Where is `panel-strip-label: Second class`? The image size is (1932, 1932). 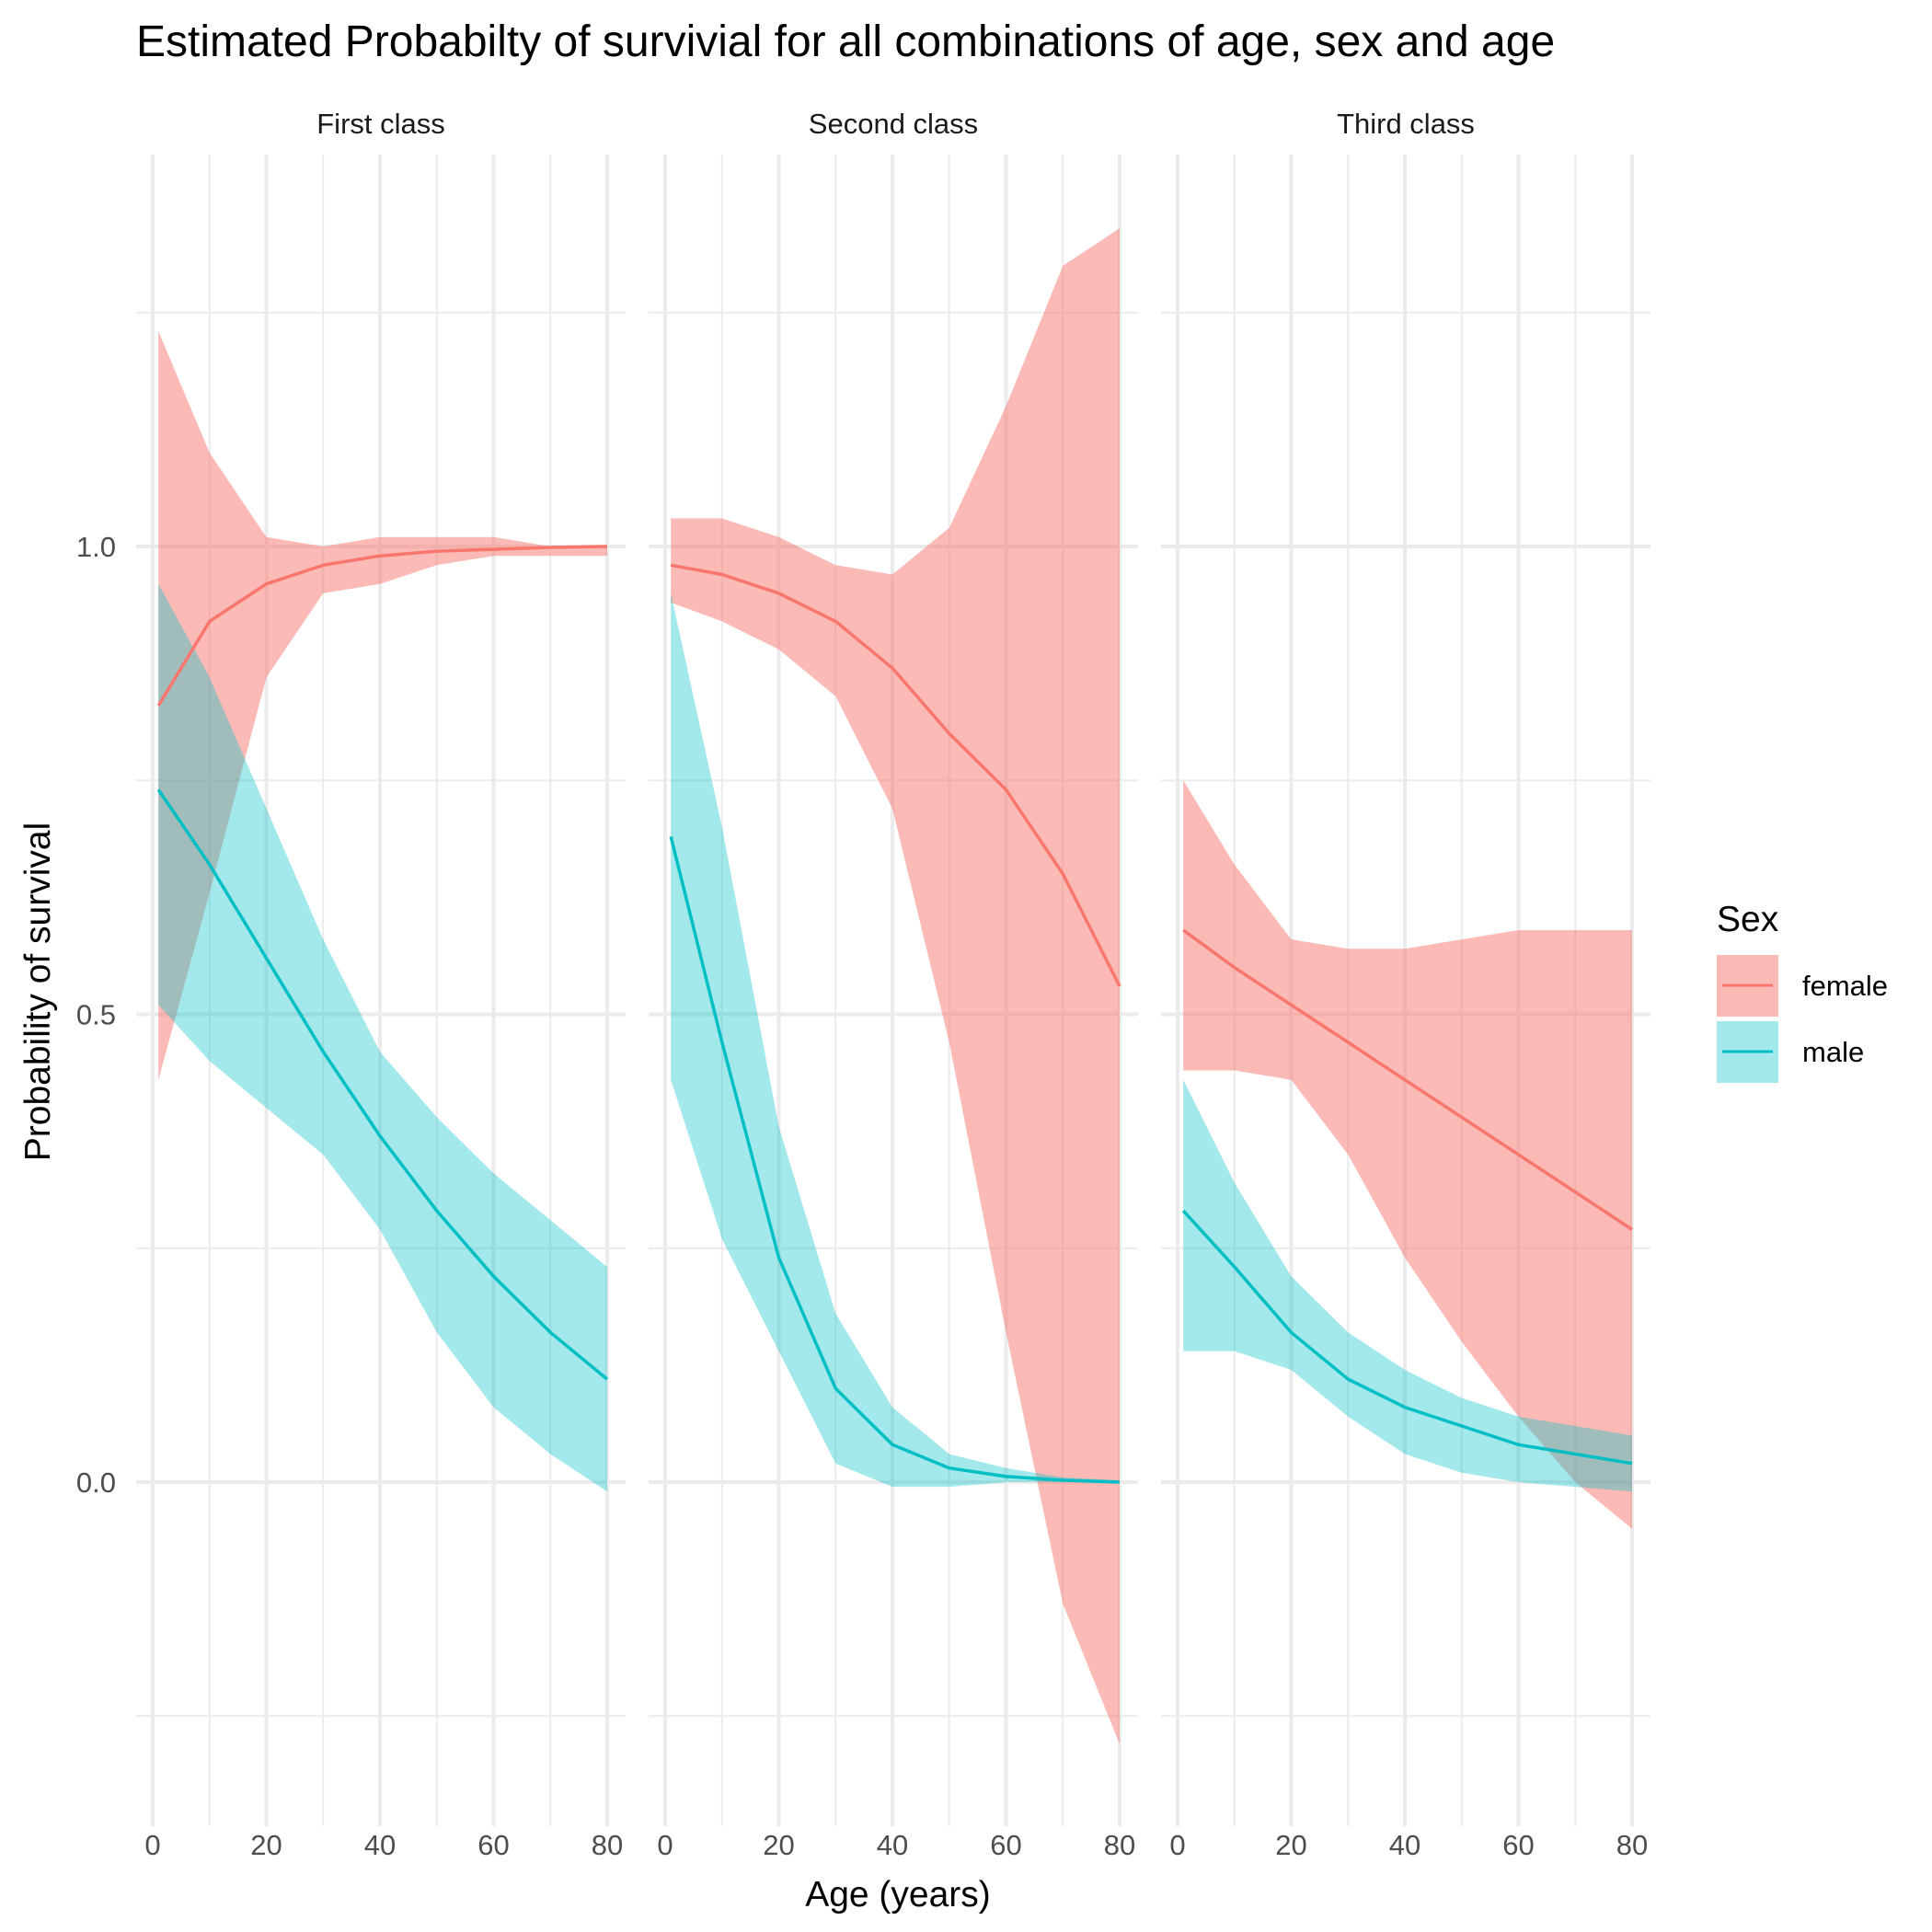
panel-strip-label: Second class is located at coordinates (893, 124).